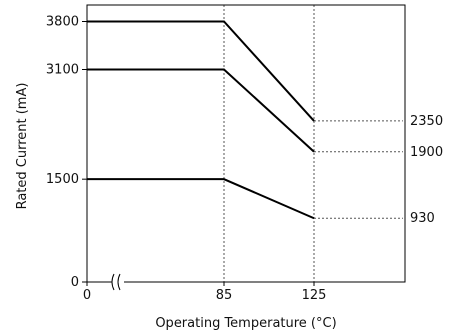 The width and height of the screenshot is (458, 335). What do you see at coordinates (87, 295) in the screenshot?
I see `x-tick-label-0: 0` at bounding box center [87, 295].